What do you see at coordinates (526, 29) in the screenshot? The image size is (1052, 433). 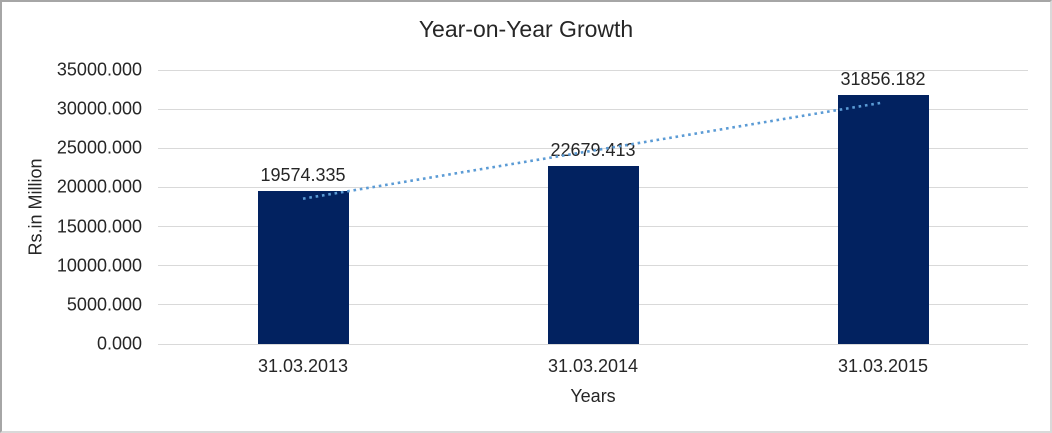 I see `chart-title: Year-on-Year Growth` at bounding box center [526, 29].